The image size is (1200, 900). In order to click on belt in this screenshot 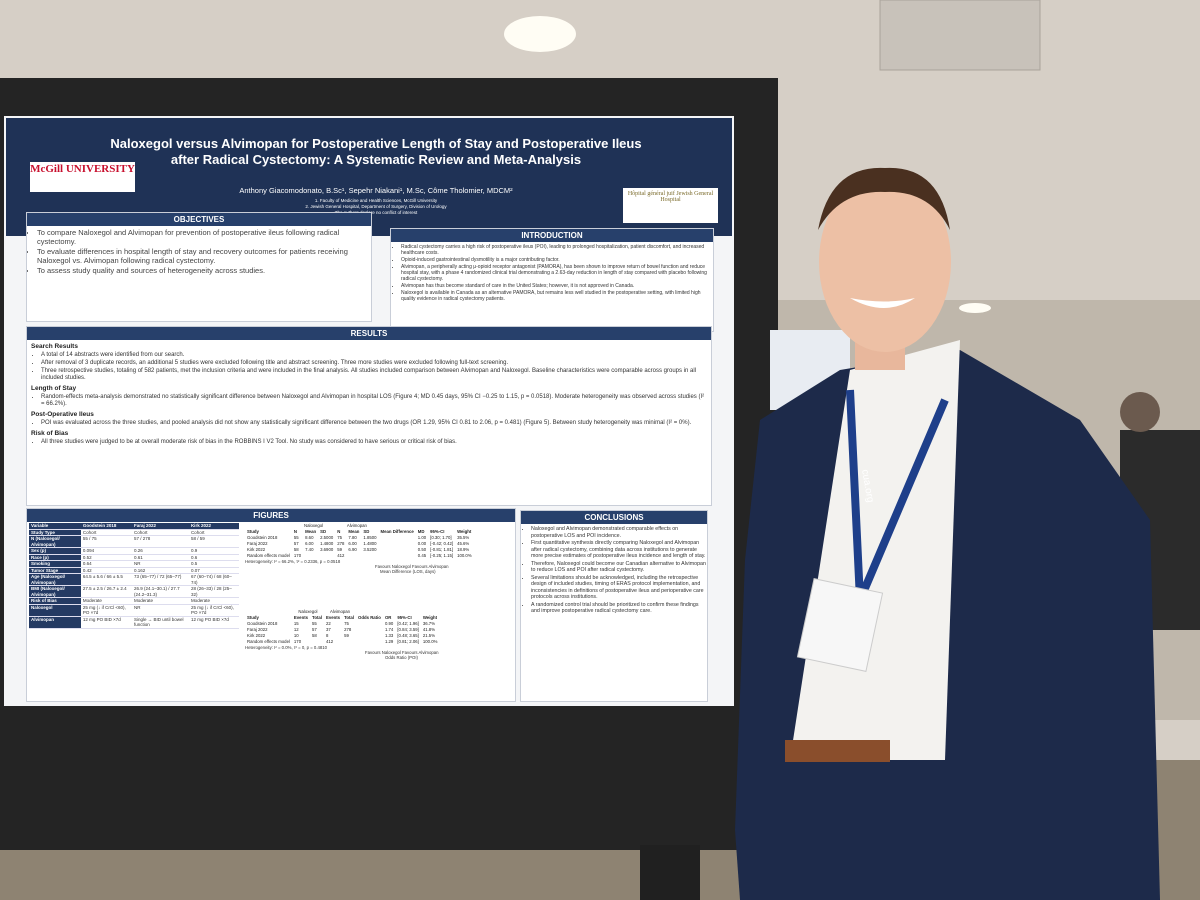, I will do `click(837, 751)`.